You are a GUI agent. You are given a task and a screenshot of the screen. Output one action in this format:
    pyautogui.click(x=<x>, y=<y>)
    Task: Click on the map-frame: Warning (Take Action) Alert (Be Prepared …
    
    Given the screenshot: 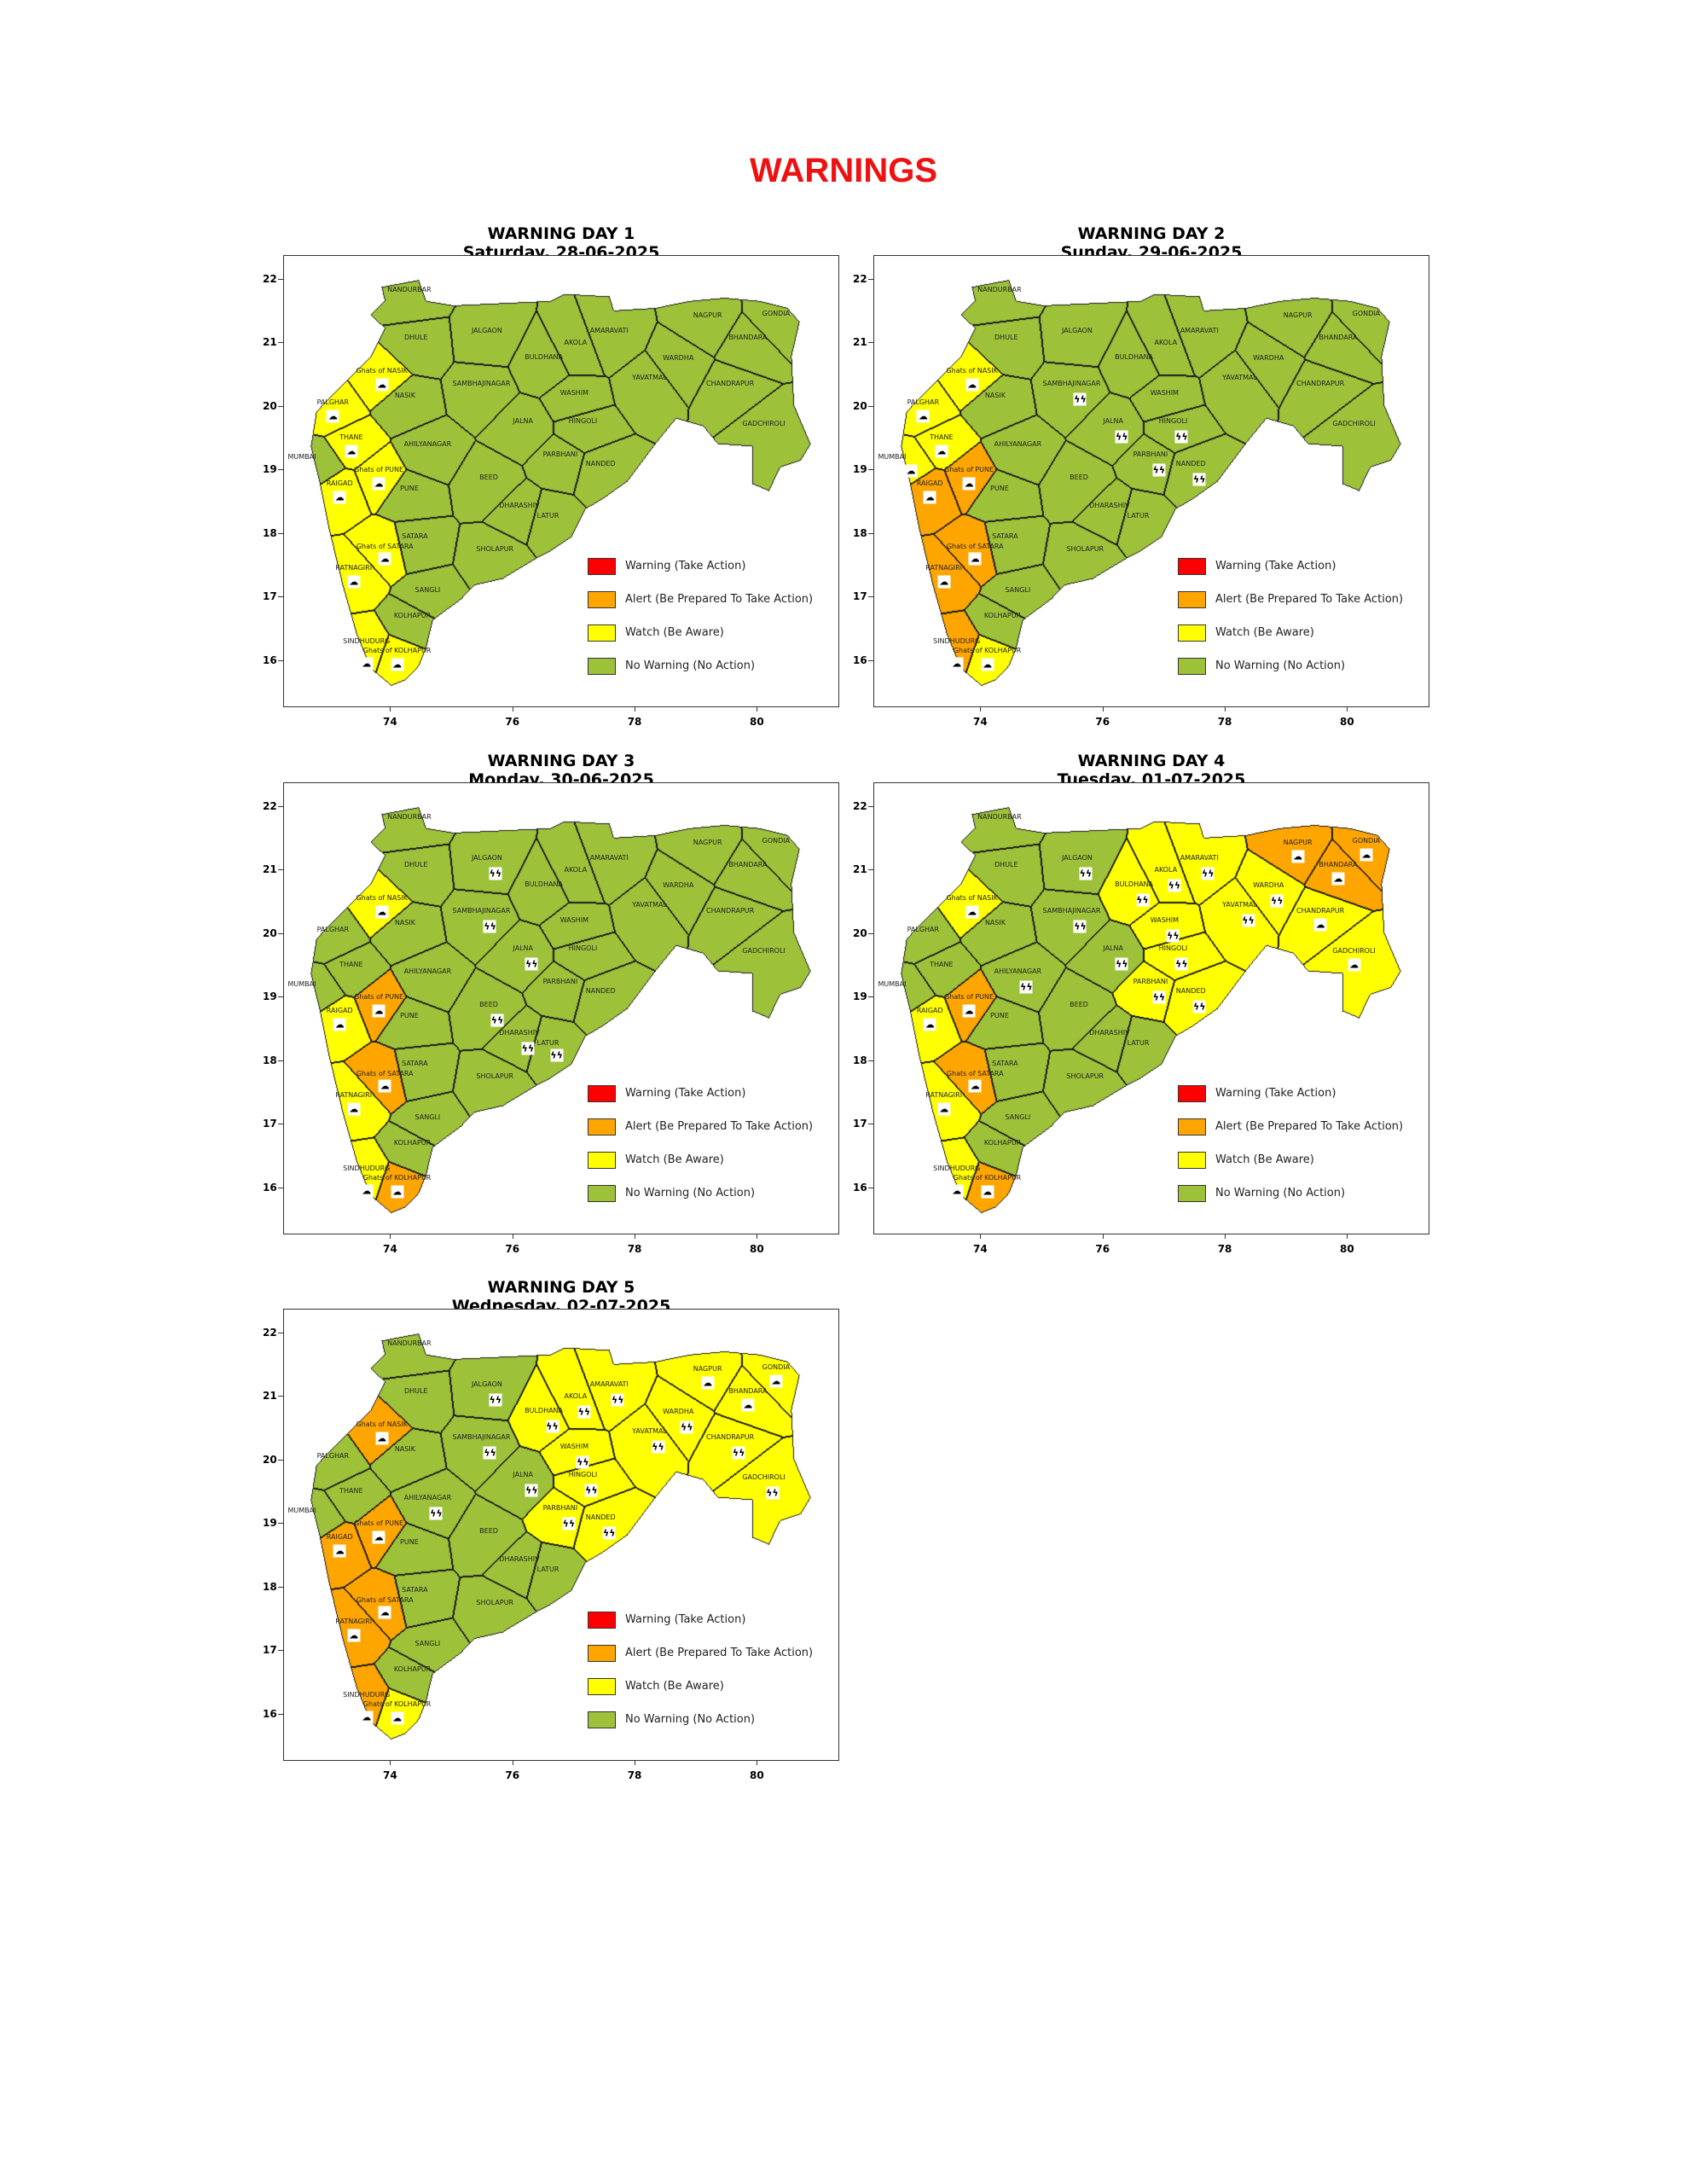 What is the action you would take?
    pyautogui.click(x=1151, y=1008)
    